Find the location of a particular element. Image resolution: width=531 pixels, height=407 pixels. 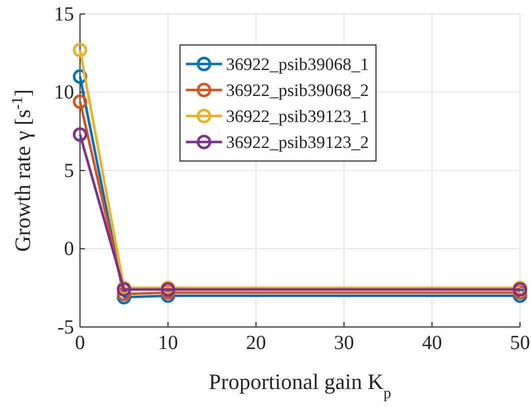

y-tick-label: -5 is located at coordinates (65, 327).